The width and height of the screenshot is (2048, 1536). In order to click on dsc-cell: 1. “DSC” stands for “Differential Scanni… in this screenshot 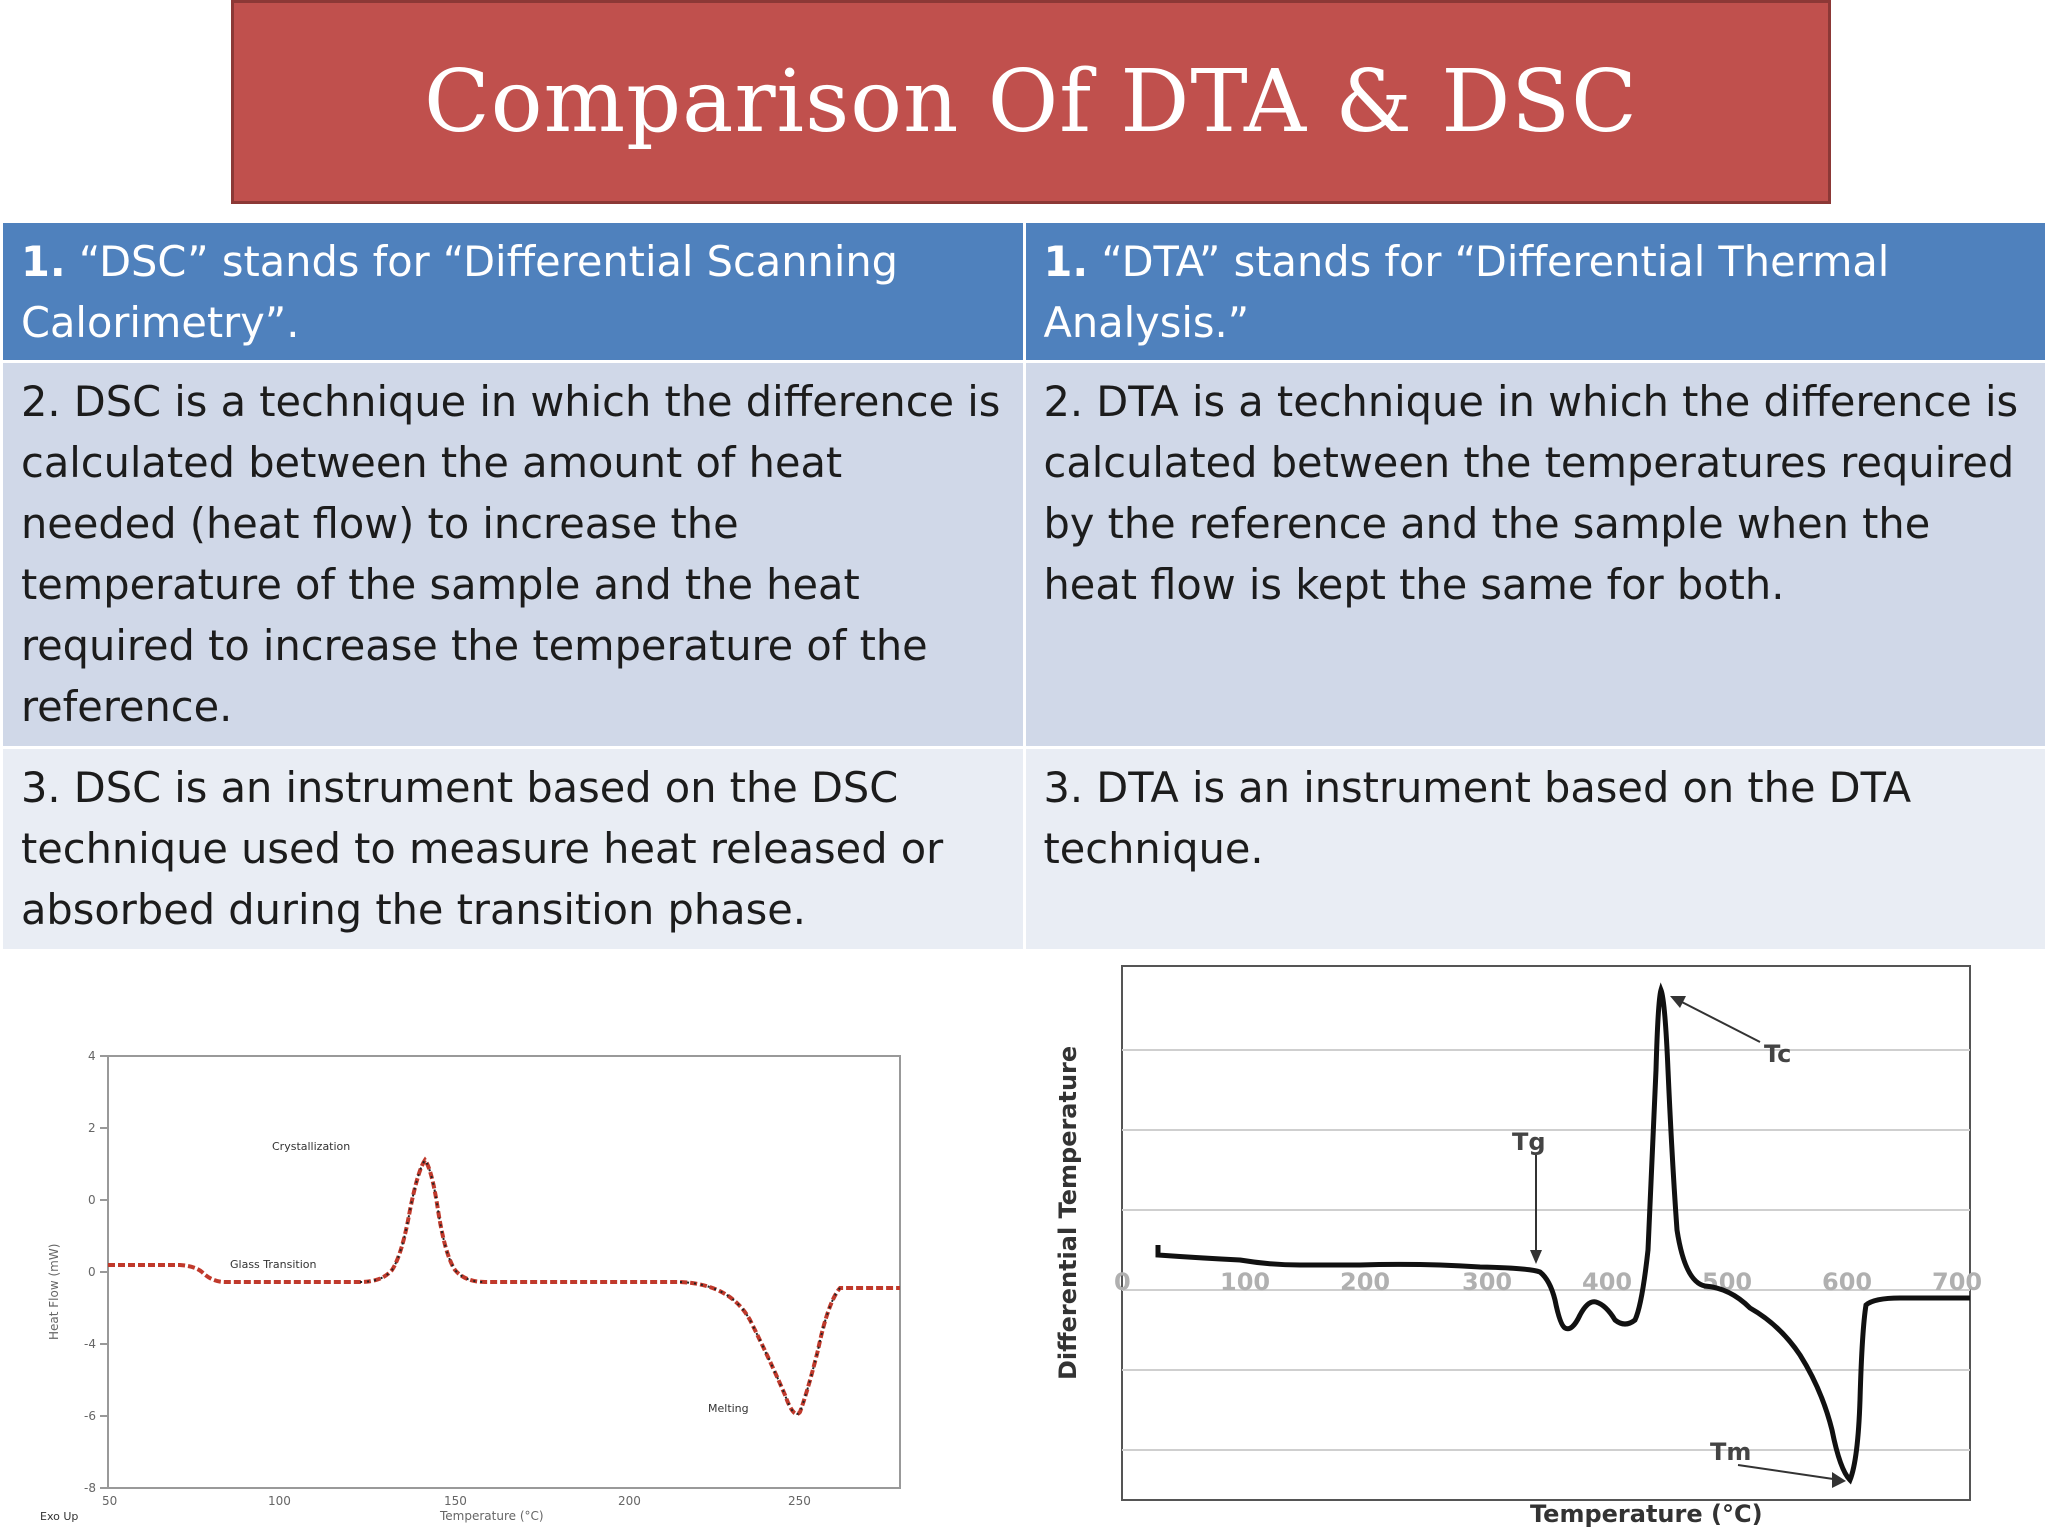, I will do `click(513, 291)`.